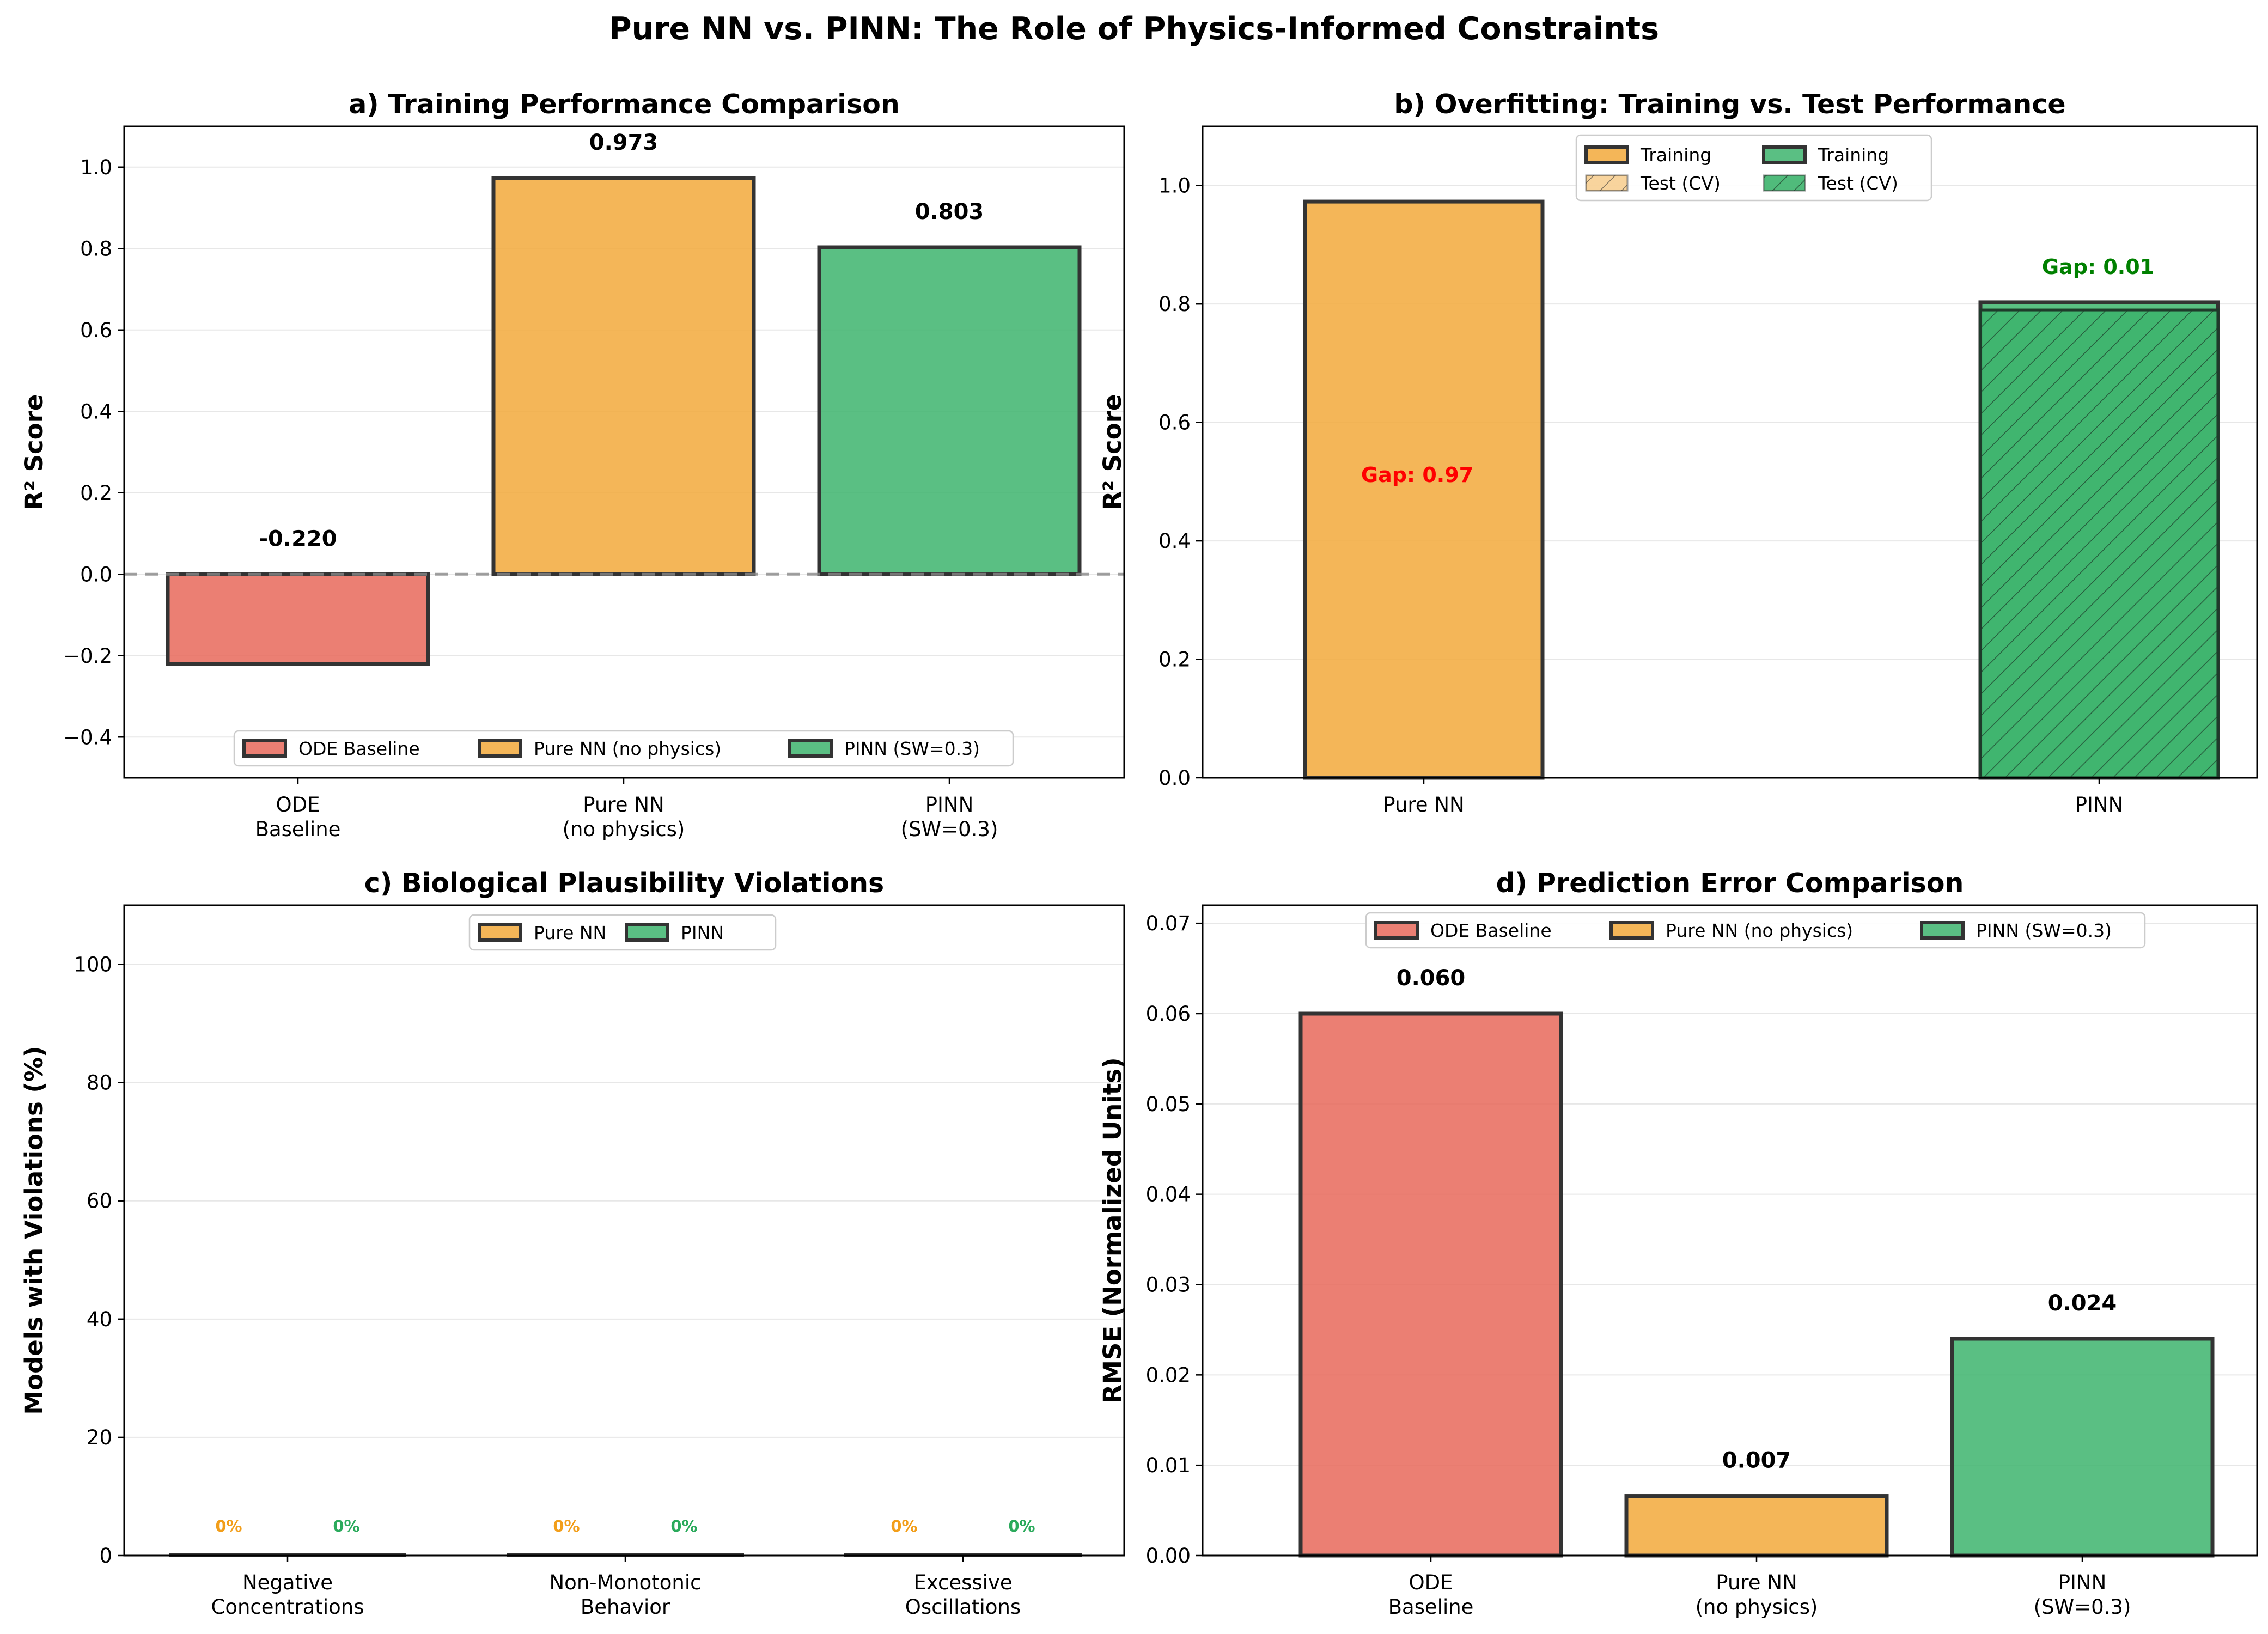  What do you see at coordinates (1168, 1014) in the screenshot?
I see `y-tick-label: 0.06` at bounding box center [1168, 1014].